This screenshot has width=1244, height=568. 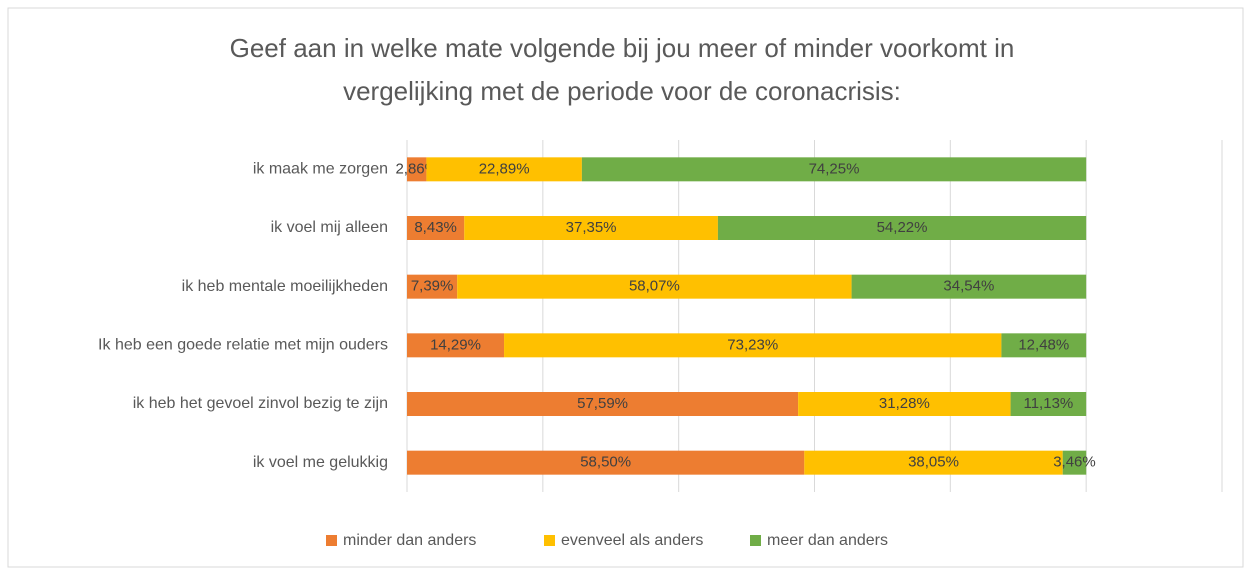 I want to click on y-tick-label: ik voel me gelukkig, so click(x=320, y=462).